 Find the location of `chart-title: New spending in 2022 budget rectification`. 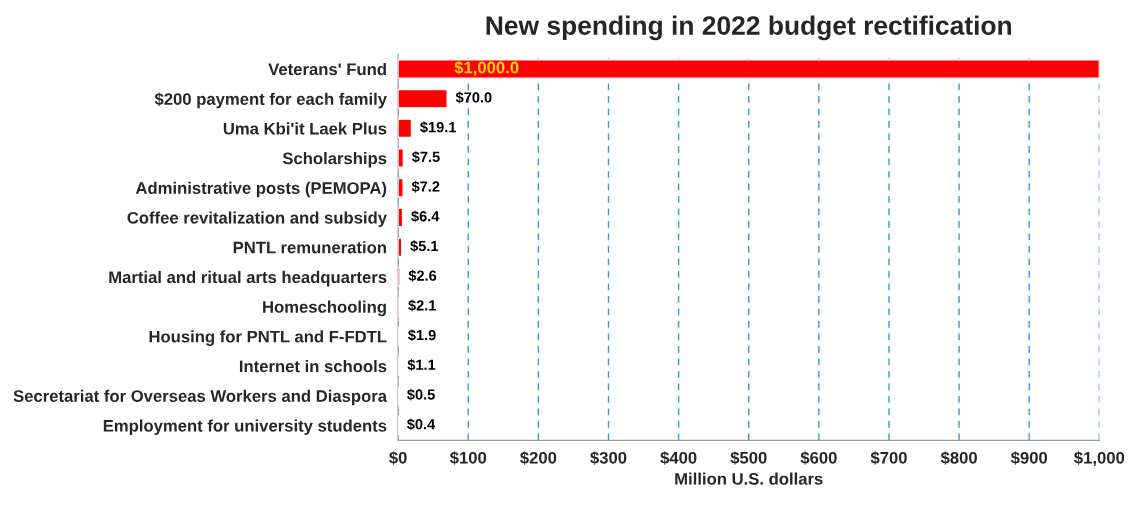

chart-title: New spending in 2022 budget rectification is located at coordinates (749, 28).